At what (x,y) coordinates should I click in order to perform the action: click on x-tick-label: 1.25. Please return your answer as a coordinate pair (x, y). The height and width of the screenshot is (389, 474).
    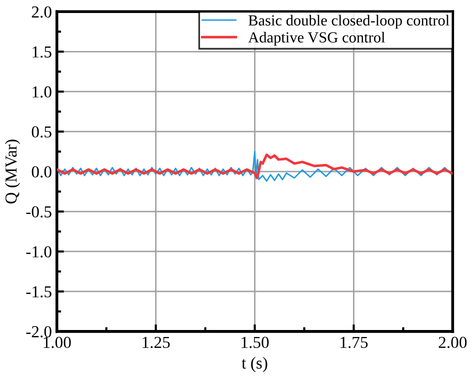
    Looking at the image, I should click on (156, 342).